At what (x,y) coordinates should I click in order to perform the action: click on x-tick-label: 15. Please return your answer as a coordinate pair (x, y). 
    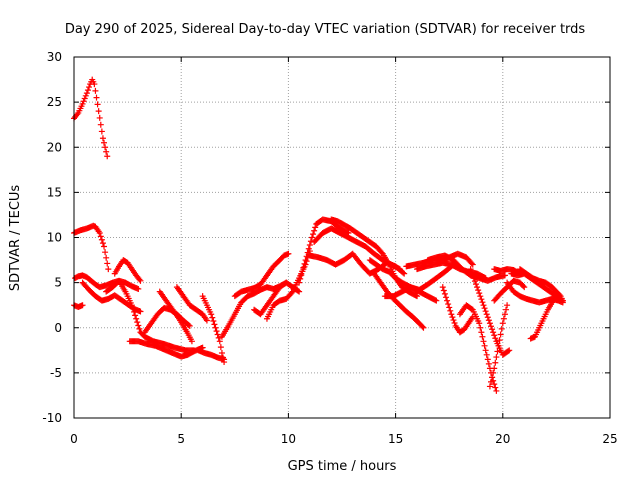
    Looking at the image, I should click on (395, 439).